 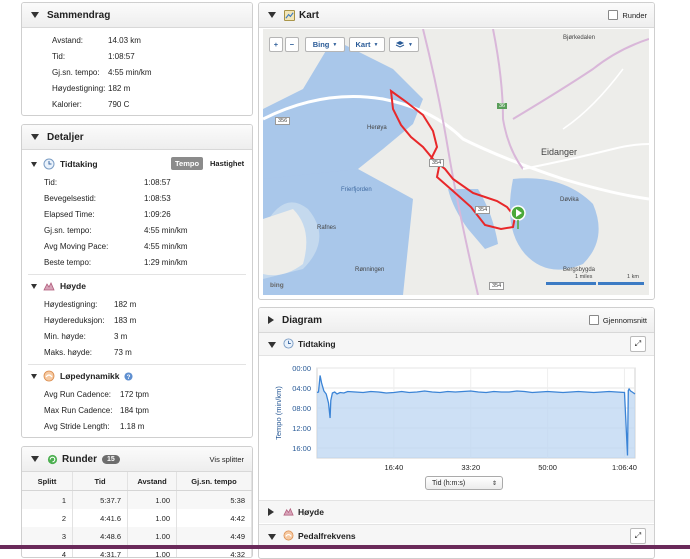 I want to click on elevation-title: Høyde, so click(x=73, y=286).